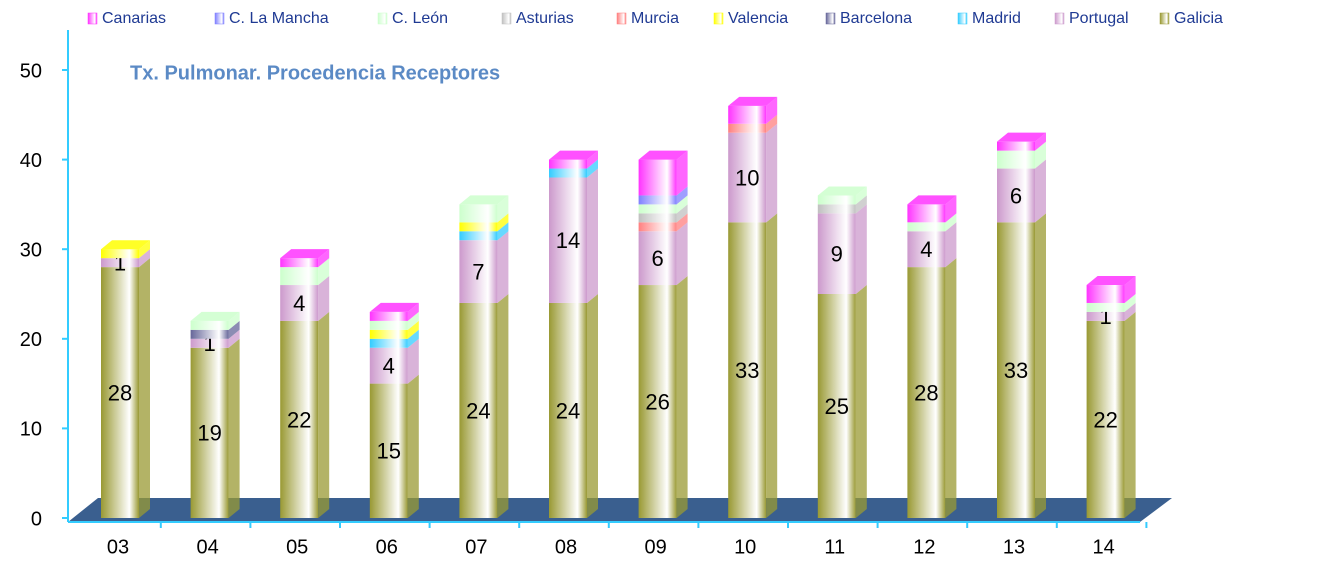  Describe the element at coordinates (31, 161) in the screenshot. I see `y-tick-label: 40` at that location.